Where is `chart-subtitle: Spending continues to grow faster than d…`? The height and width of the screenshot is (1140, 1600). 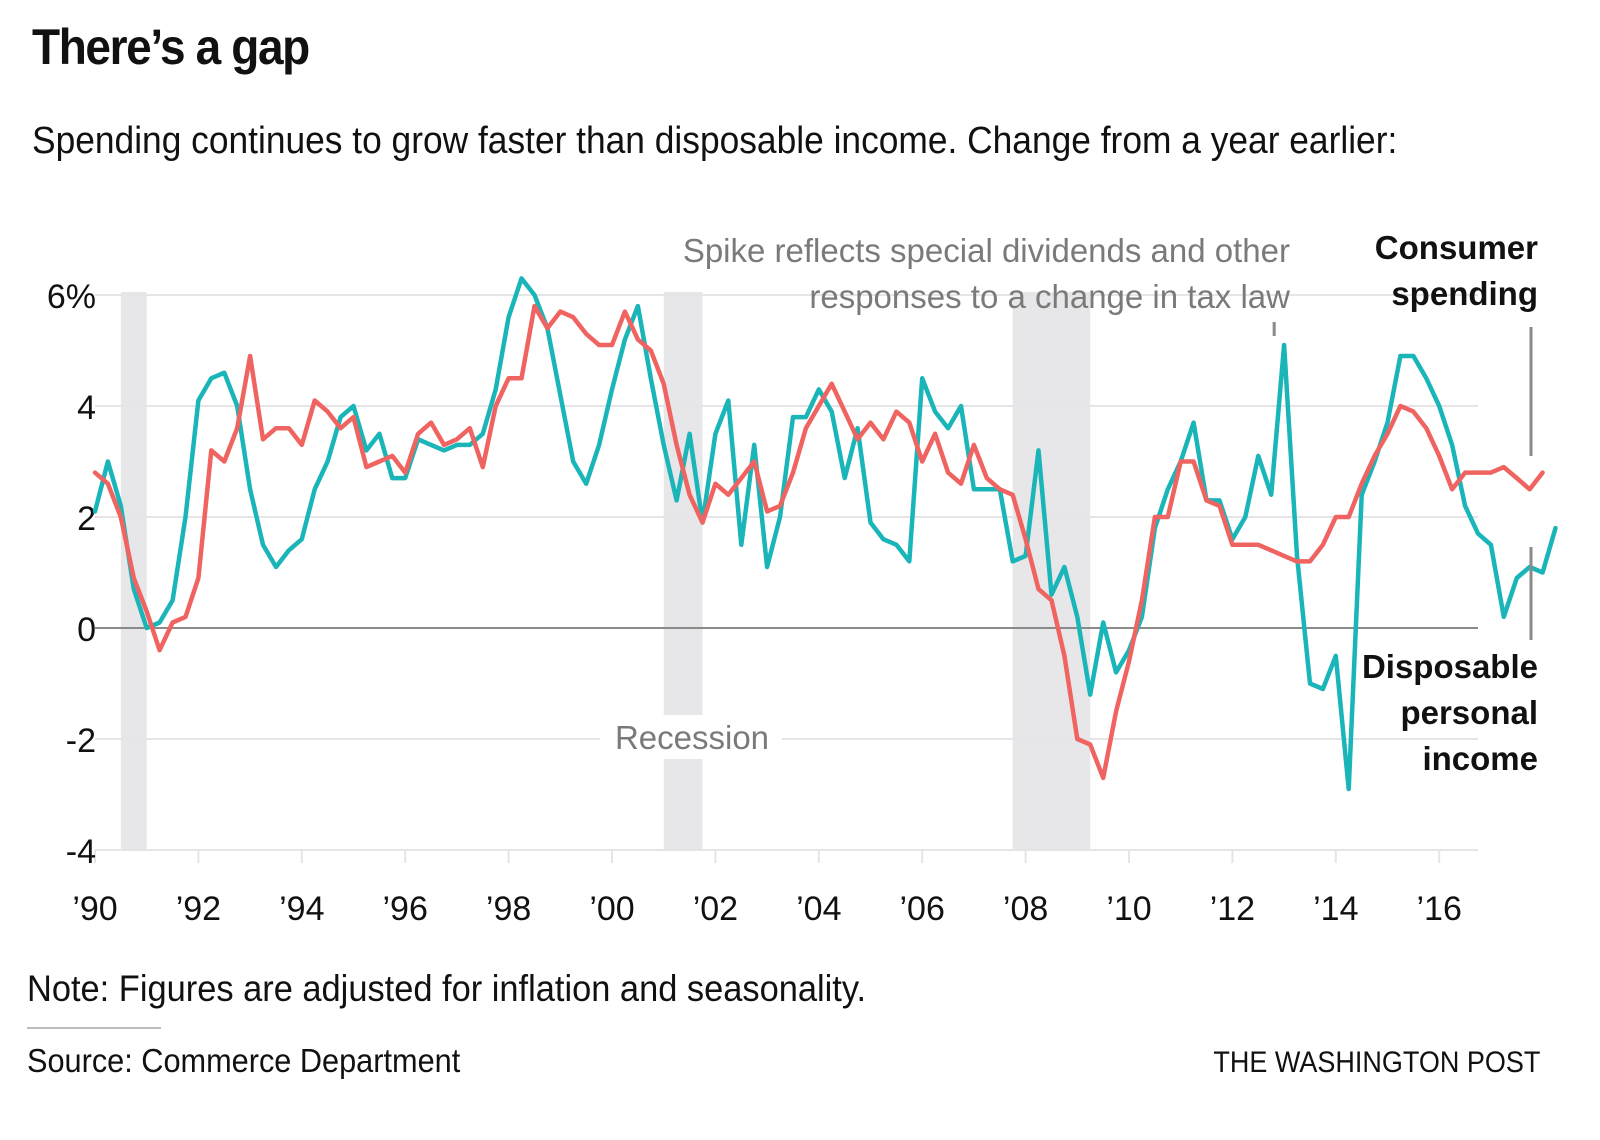
chart-subtitle: Spending continues to grow faster than d… is located at coordinates (715, 141).